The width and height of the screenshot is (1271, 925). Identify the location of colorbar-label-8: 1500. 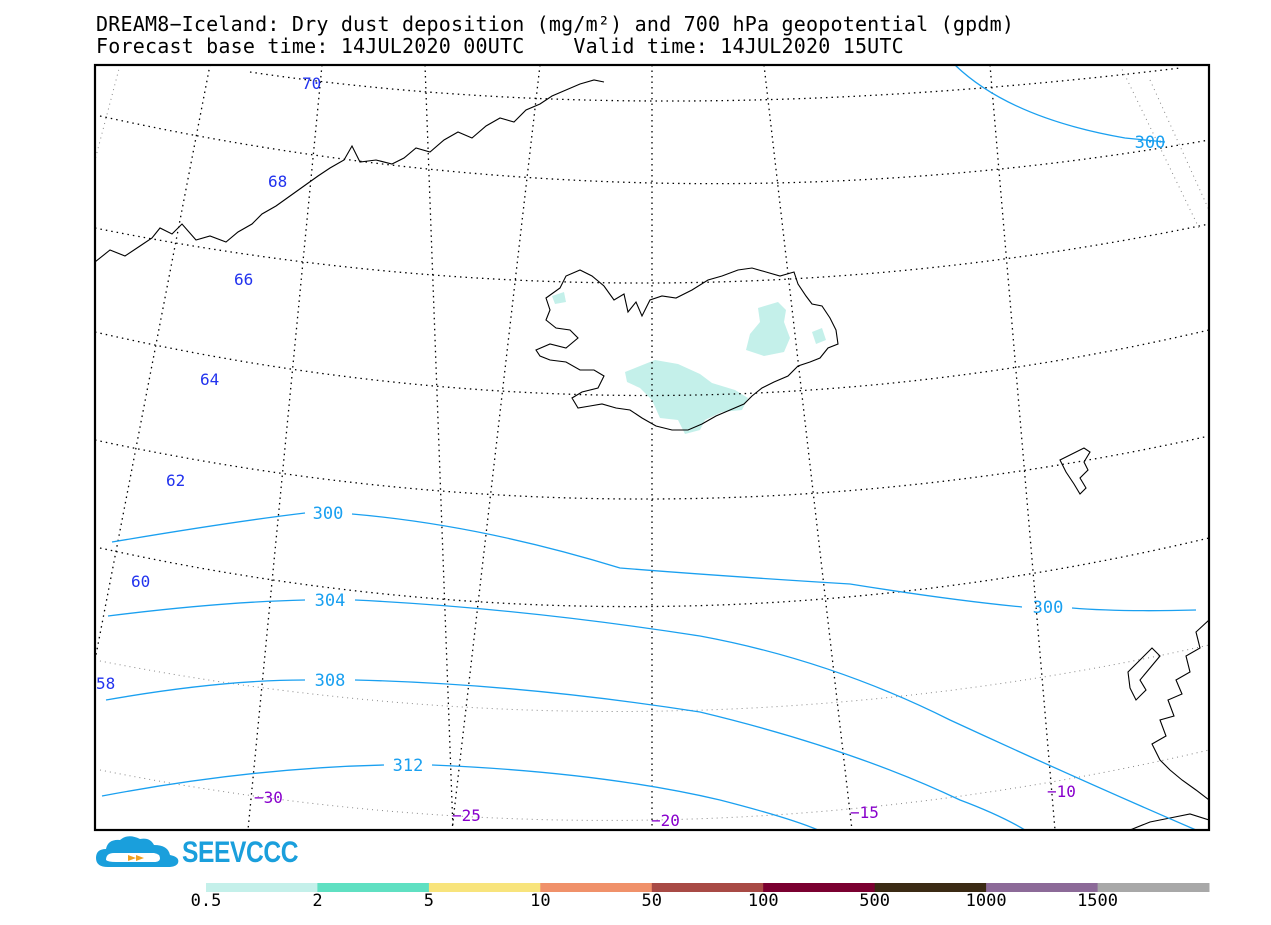
(1098, 901).